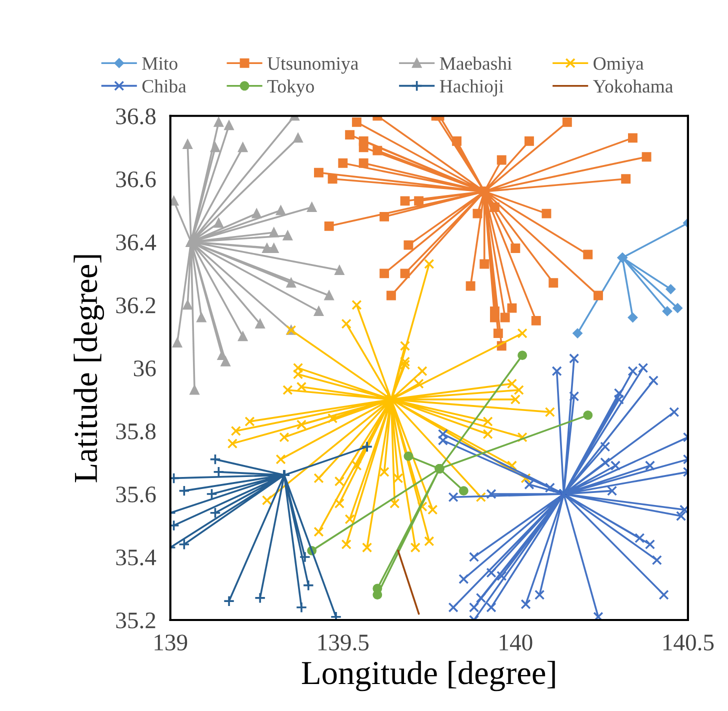 The width and height of the screenshot is (728, 711). Describe the element at coordinates (136, 116) in the screenshot. I see `y-tick-label: 36.8` at that location.